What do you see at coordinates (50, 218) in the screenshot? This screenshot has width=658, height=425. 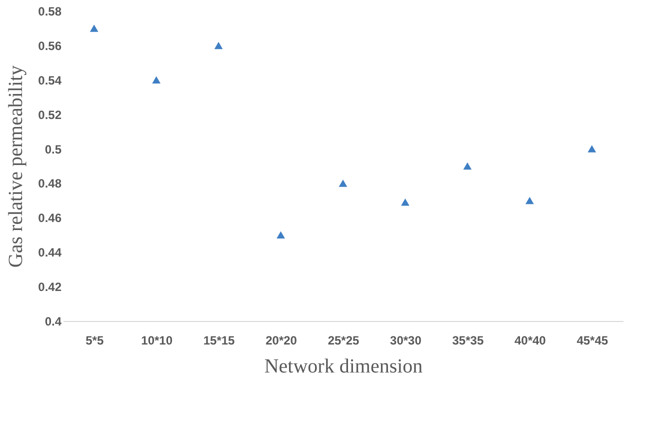 I see `y-tick-label: 0.46` at bounding box center [50, 218].